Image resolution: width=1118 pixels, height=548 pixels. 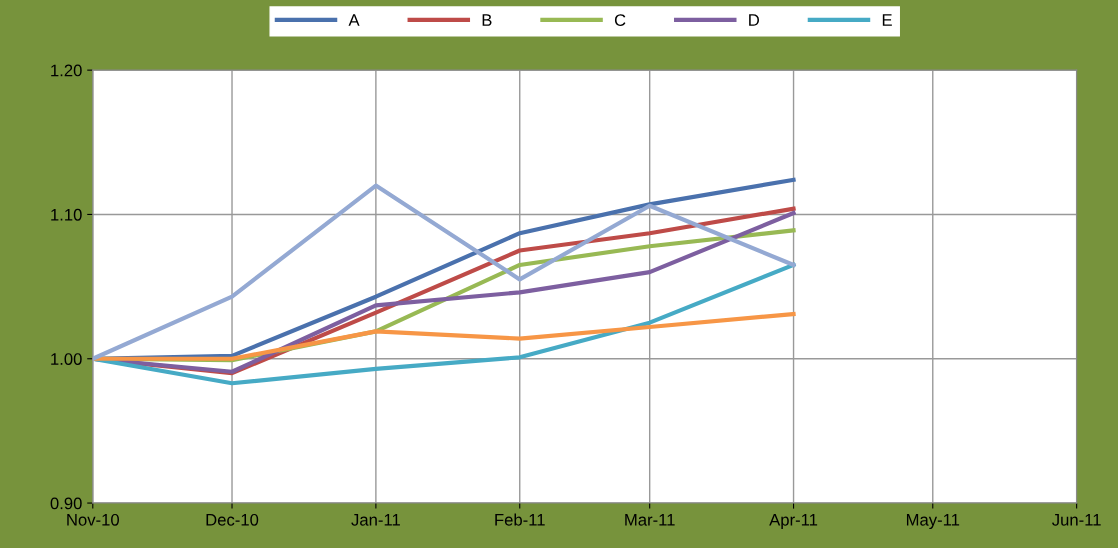 I want to click on x-tick-label: Jan-11, so click(x=375, y=520).